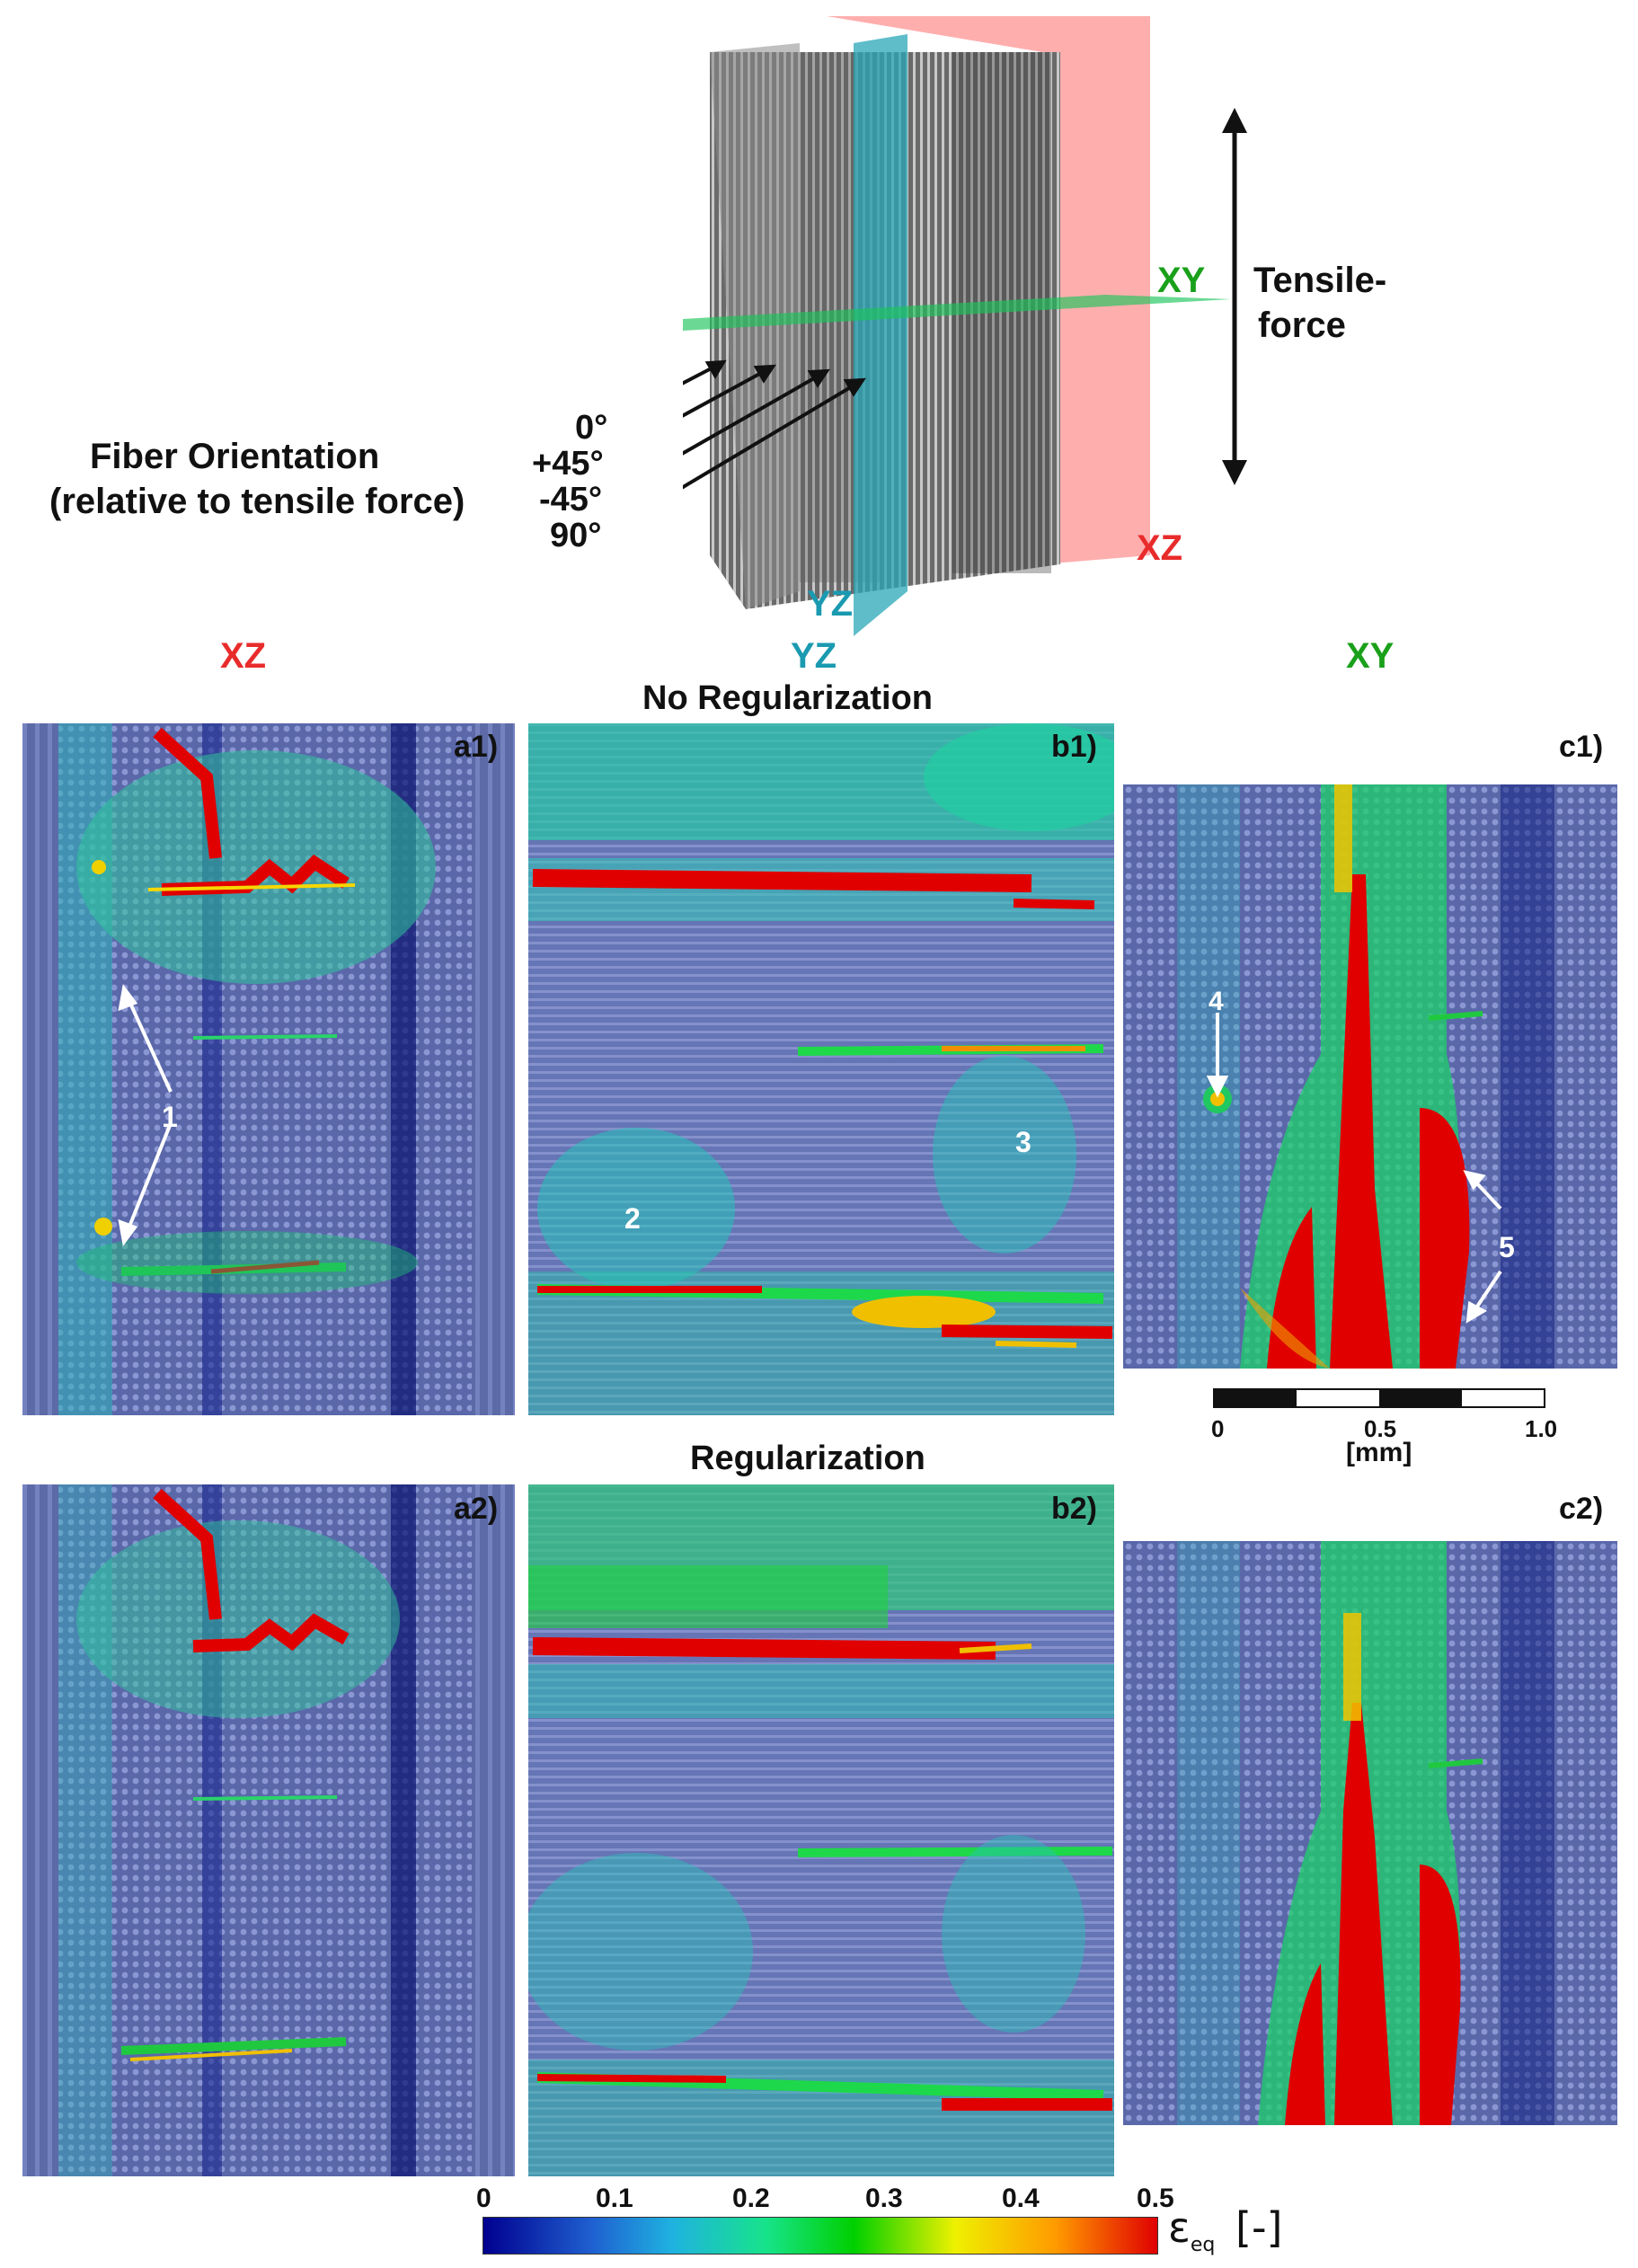 This screenshot has height=2268, width=1638. Describe the element at coordinates (814, 656) in the screenshot. I see `column-header-yz: YZ` at that location.